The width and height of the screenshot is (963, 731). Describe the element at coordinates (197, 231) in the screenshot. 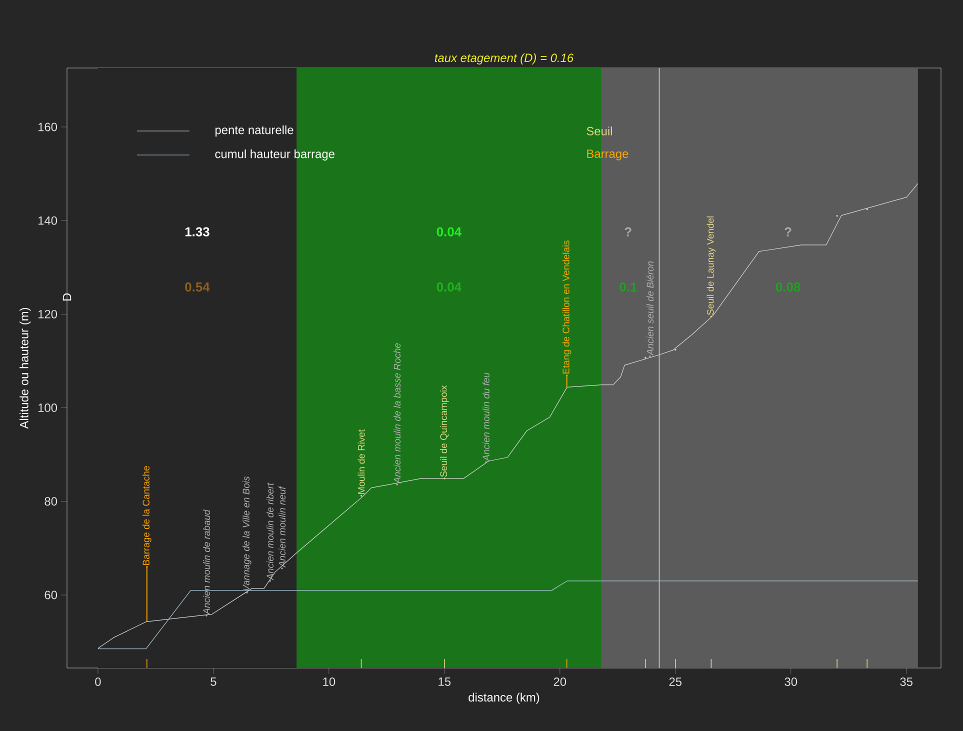

I see `annotation: 1.33` at that location.